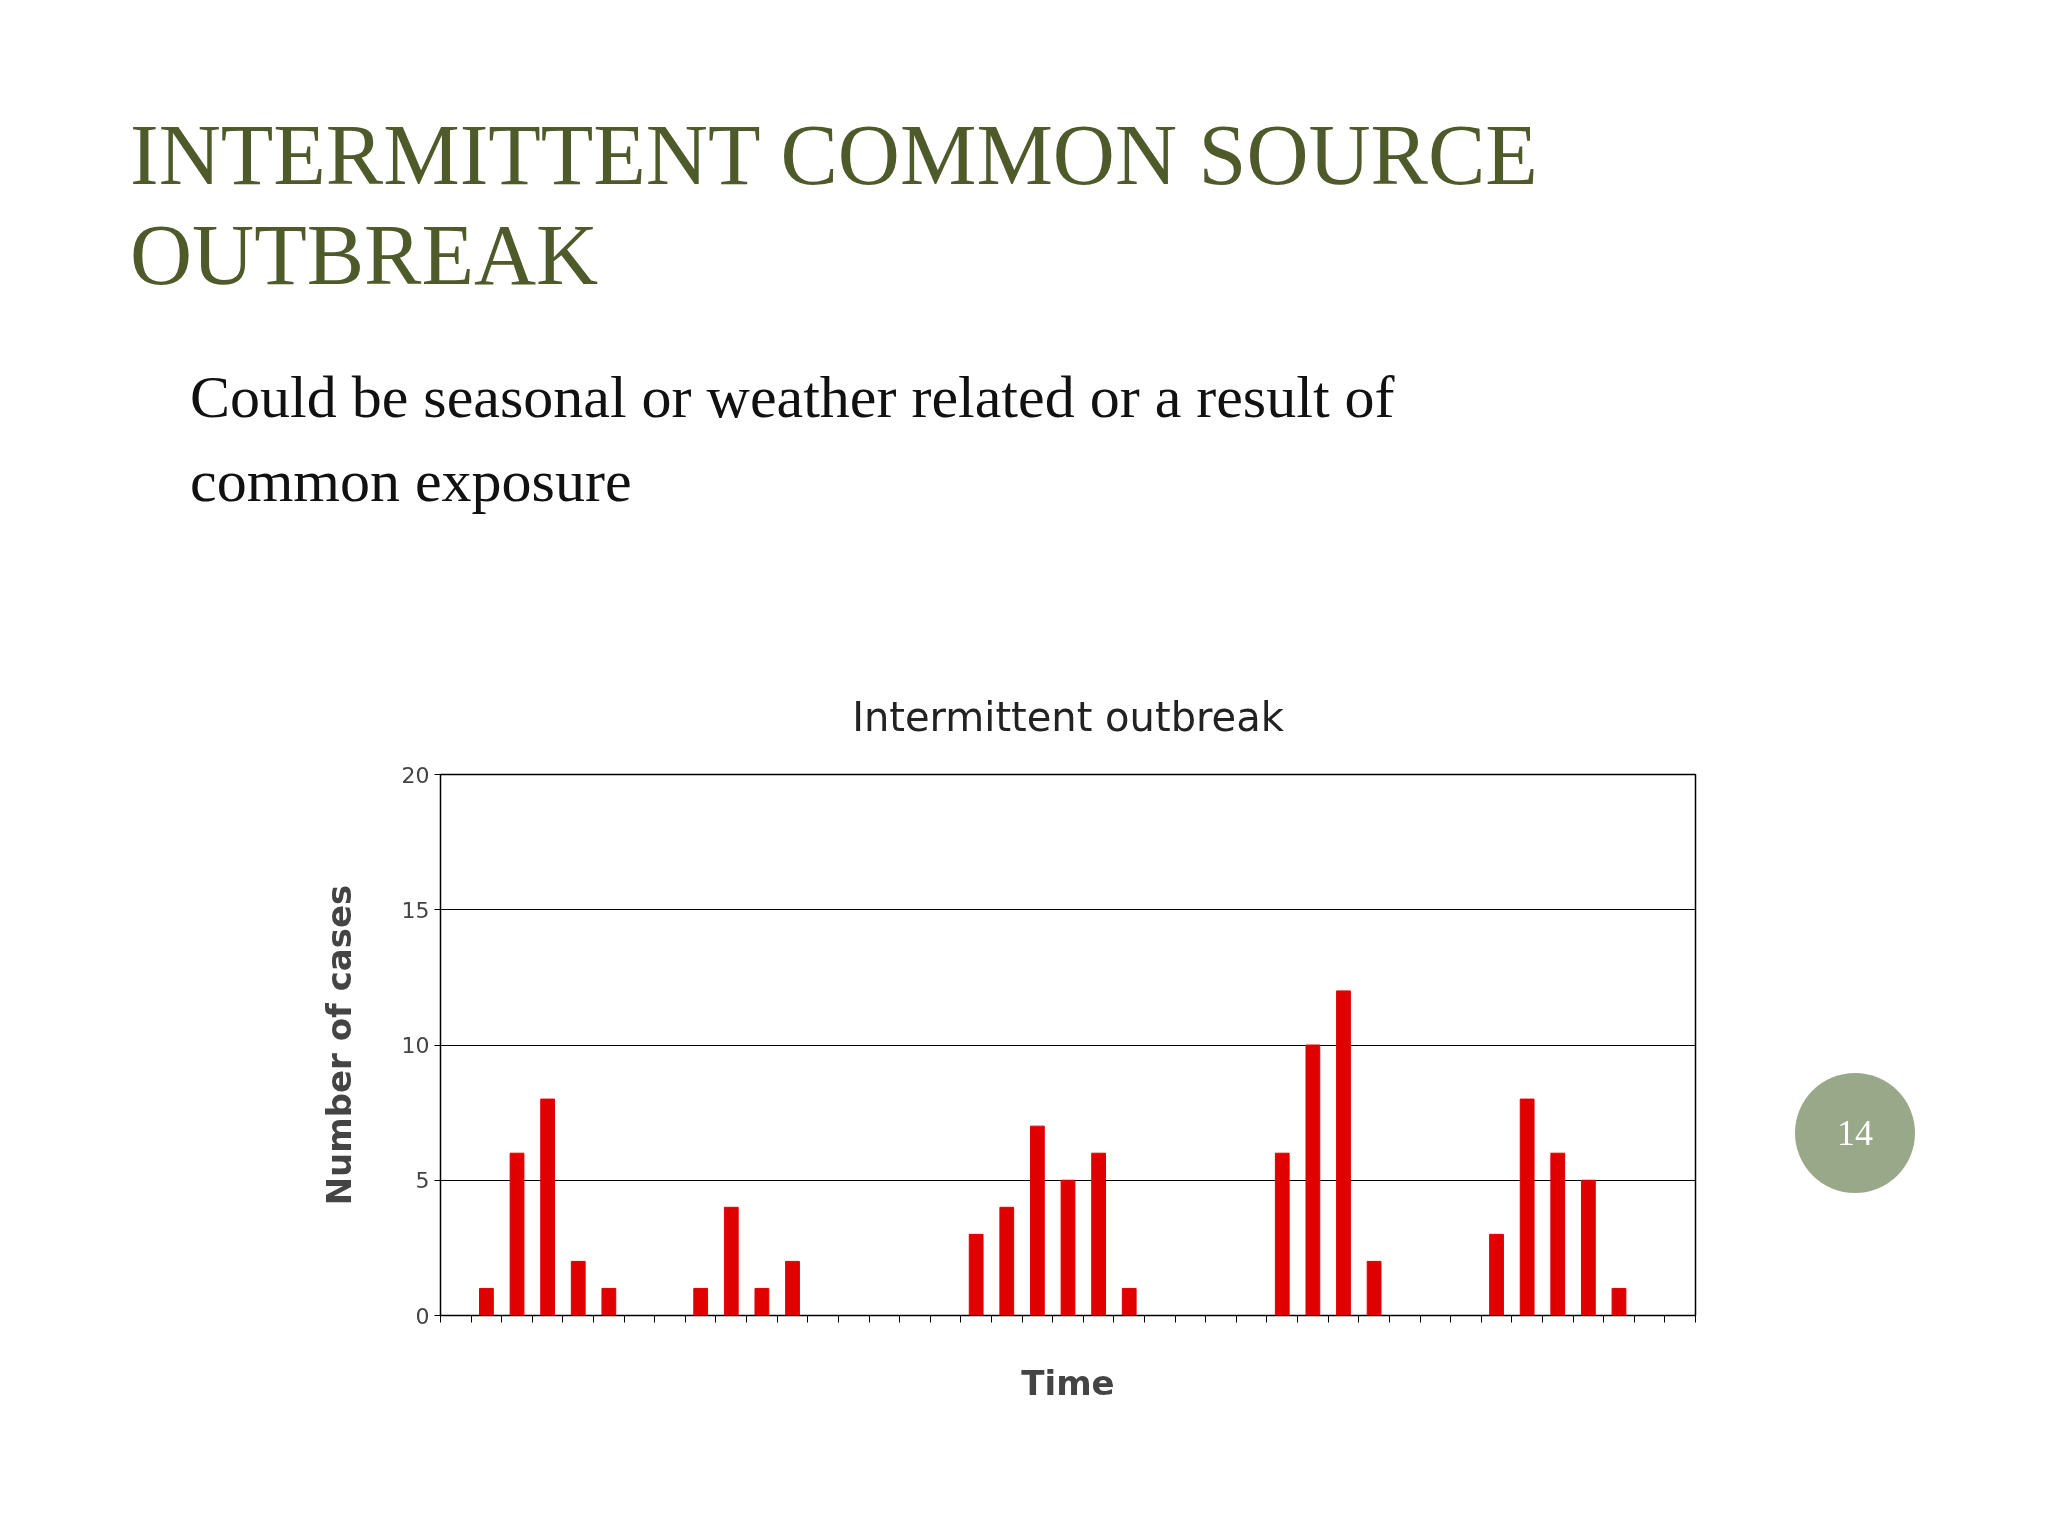 This screenshot has height=1536, width=2048. I want to click on chart-title: Intermittent outbreak, so click(1068, 716).